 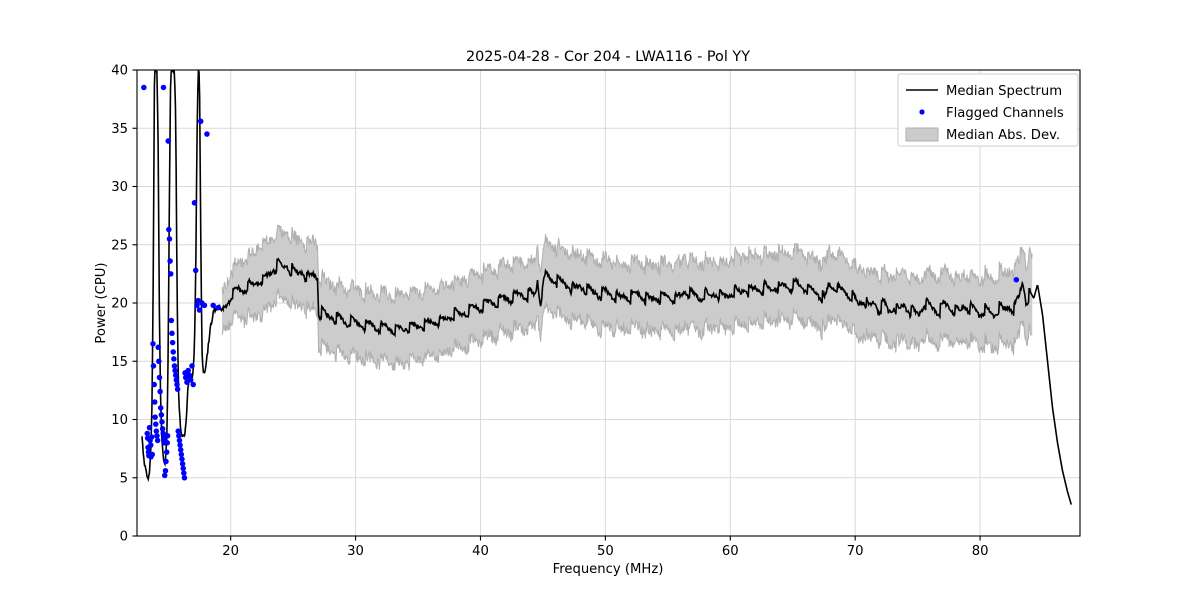 I want to click on tick-label-x: 60, so click(x=730, y=551).